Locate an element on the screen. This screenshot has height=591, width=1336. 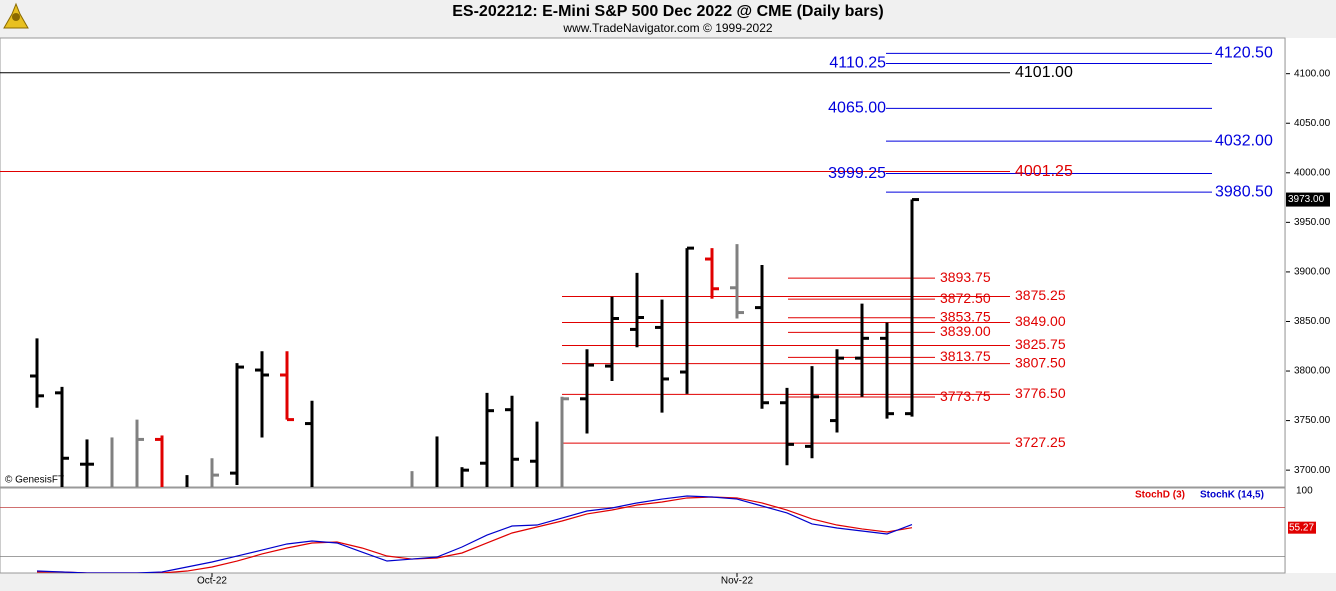
level-label: 4001.25 is located at coordinates (1044, 171).